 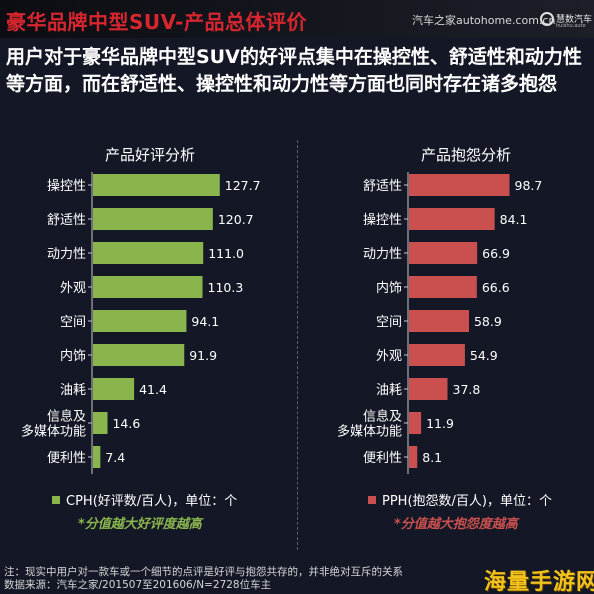 What do you see at coordinates (226, 287) in the screenshot?
I see `data-label: 110.3` at bounding box center [226, 287].